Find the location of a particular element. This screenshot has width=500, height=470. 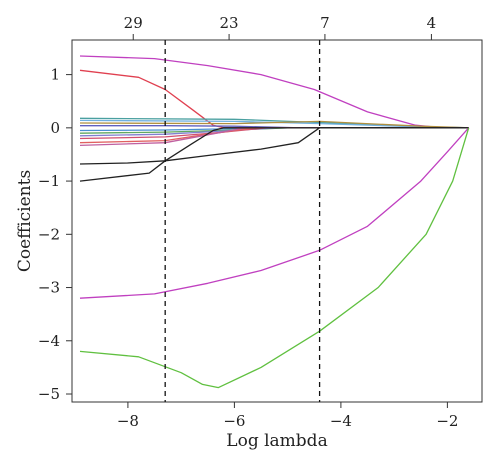

x-axis: −8 −6 −4 −2 is located at coordinates (287, 416).